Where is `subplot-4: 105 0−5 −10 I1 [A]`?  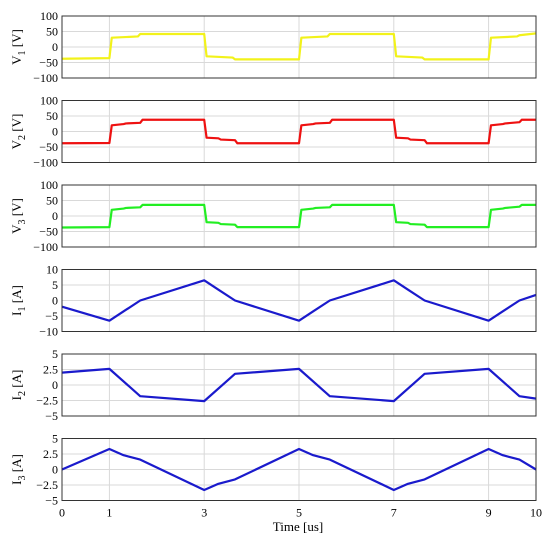
subplot-4: 105 0−5 −10 I1 [A] is located at coordinates (273, 301).